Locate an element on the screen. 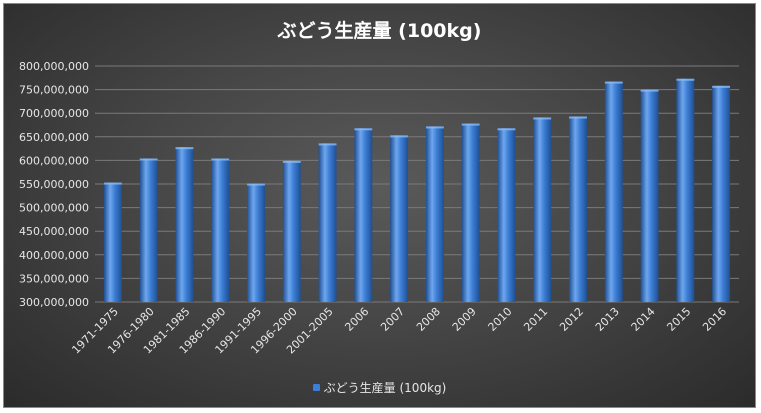 This screenshot has height=413, width=761. x-tick-label: 2007 is located at coordinates (392, 319).